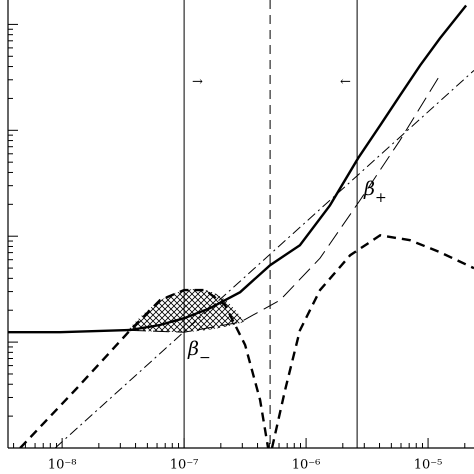 This screenshot has width=474, height=474. What do you see at coordinates (381, 198) in the screenshot?
I see `beta-subscript: +` at bounding box center [381, 198].